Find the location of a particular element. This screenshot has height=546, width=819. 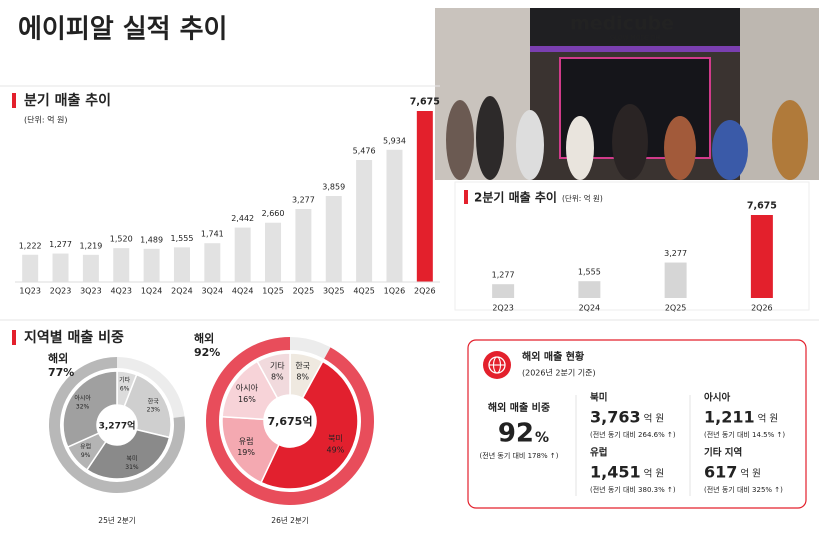

section-title: 지역별 매출 비중 is located at coordinates (74, 337).